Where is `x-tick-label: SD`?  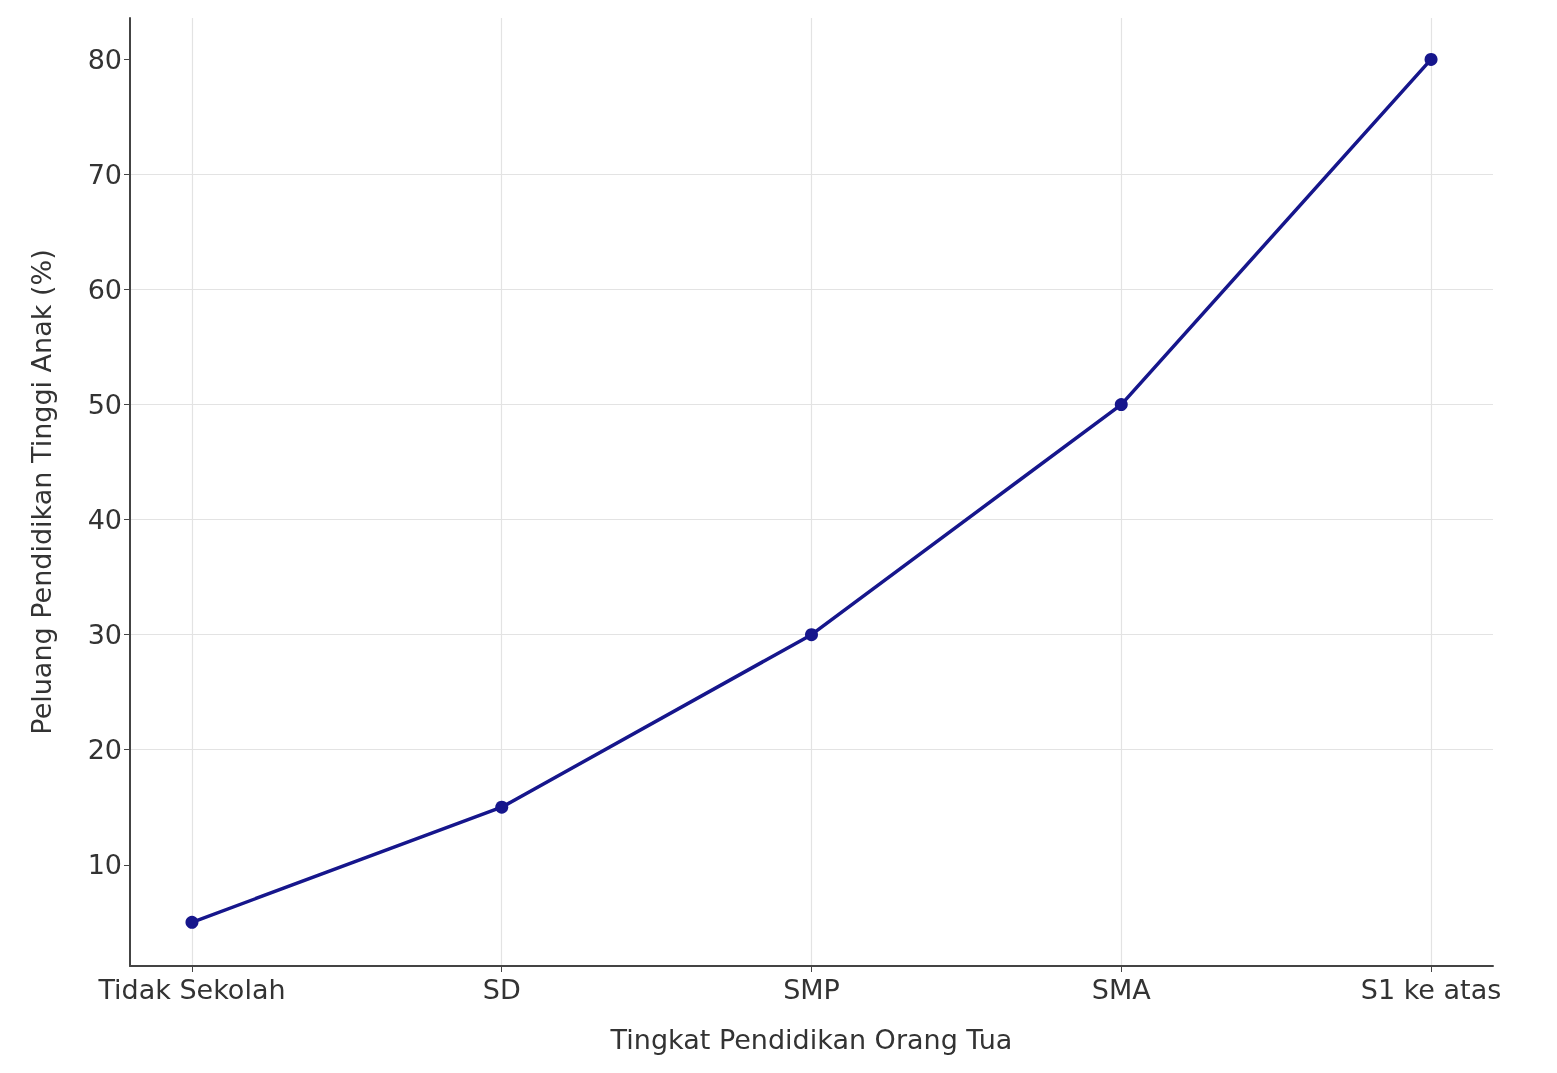
x-tick-label: SD is located at coordinates (501, 989).